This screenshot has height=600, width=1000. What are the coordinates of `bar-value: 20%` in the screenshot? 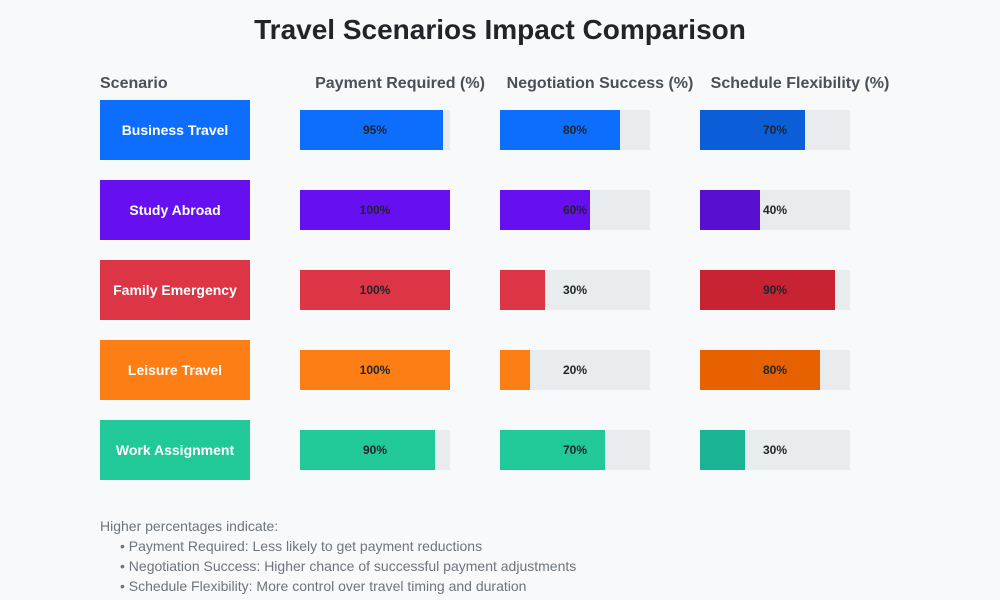 It's located at (575, 370).